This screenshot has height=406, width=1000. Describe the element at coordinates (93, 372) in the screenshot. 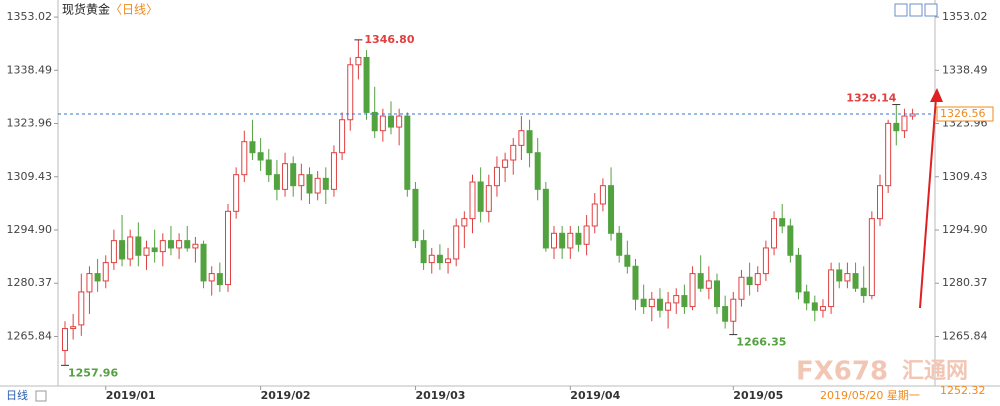

I see `low-label: 1257.96` at that location.